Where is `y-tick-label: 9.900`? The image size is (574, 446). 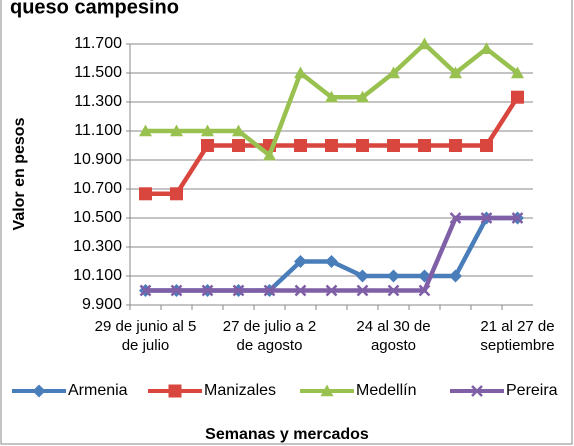
y-tick-label: 9.900 is located at coordinates (102, 304).